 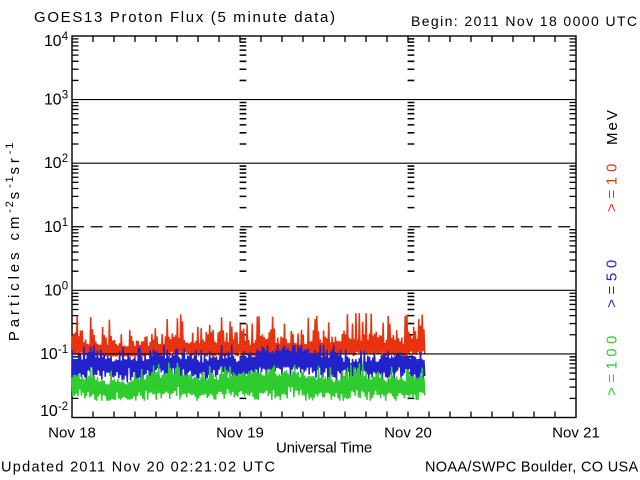 What do you see at coordinates (524, 21) in the screenshot?
I see `svg-text: Begin: 2011 Nov 18 0000 UTC` at bounding box center [524, 21].